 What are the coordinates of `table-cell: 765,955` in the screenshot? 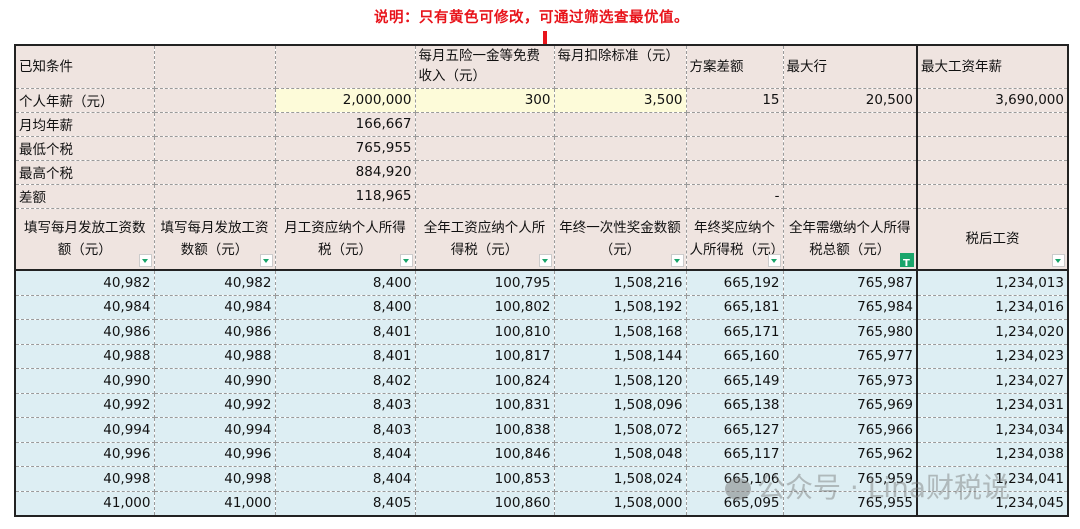 It's located at (850, 503).